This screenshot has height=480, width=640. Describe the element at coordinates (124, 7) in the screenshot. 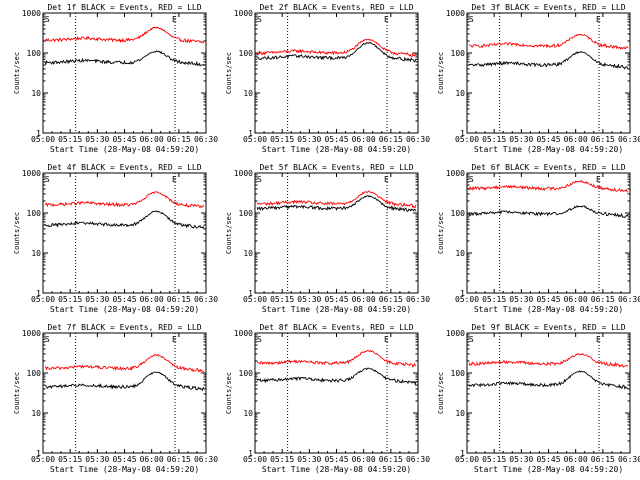

I see `panel-title: Det 1f BLACK = Events, RED = LLD` at that location.